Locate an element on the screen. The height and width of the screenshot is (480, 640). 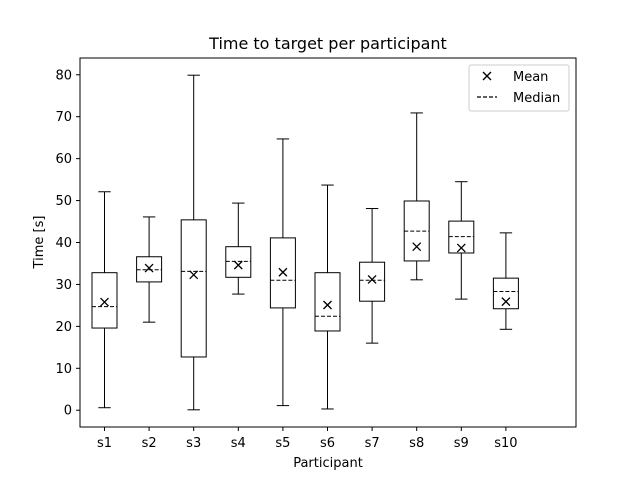
x-tick-label: s2 is located at coordinates (149, 443).